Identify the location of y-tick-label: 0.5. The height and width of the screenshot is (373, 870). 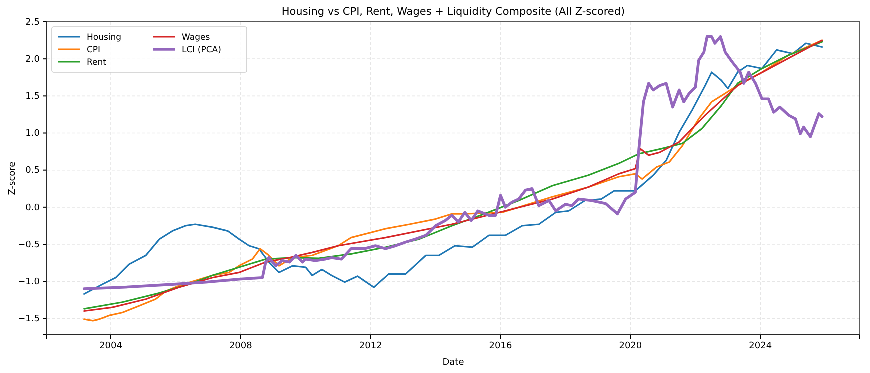
(33, 171).